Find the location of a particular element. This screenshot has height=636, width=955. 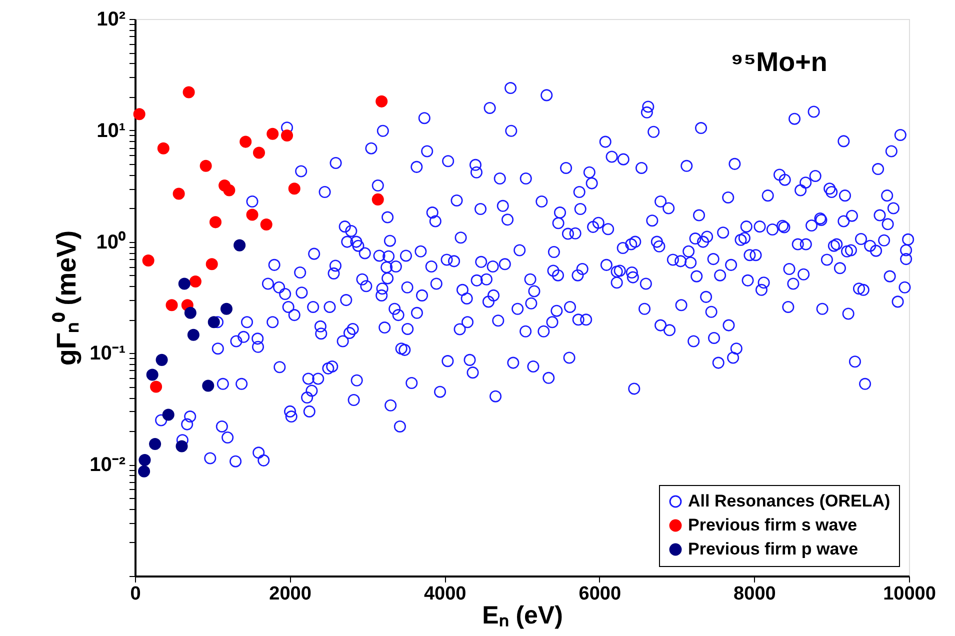

x-axis-title: Eₙ (eV) is located at coordinates (522, 616).